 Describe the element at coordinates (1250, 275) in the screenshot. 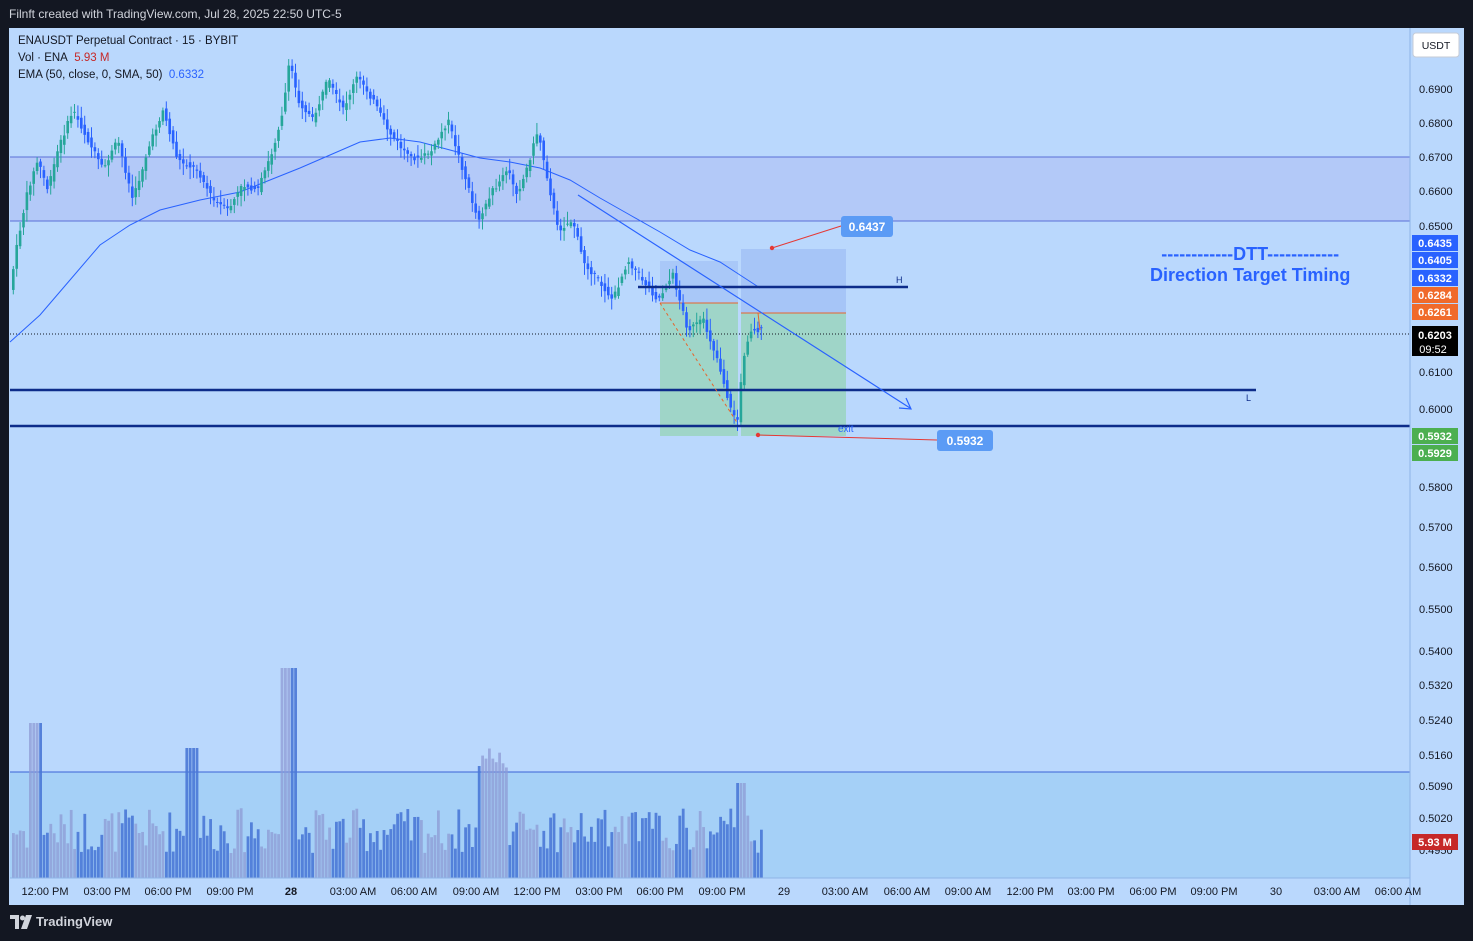

I see `dtt-subtitle: Direction Target Timing` at that location.